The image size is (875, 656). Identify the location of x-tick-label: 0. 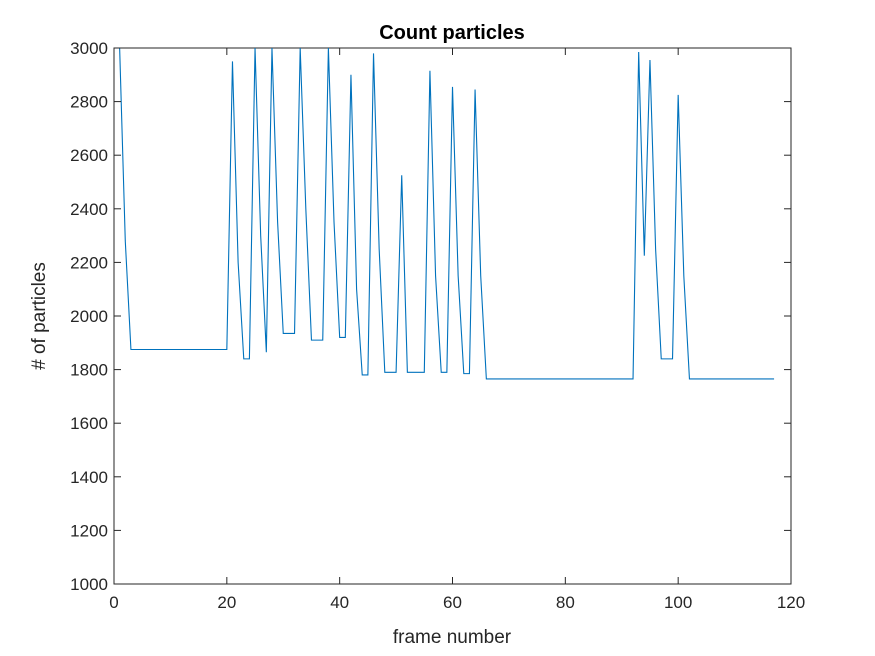
(113, 602).